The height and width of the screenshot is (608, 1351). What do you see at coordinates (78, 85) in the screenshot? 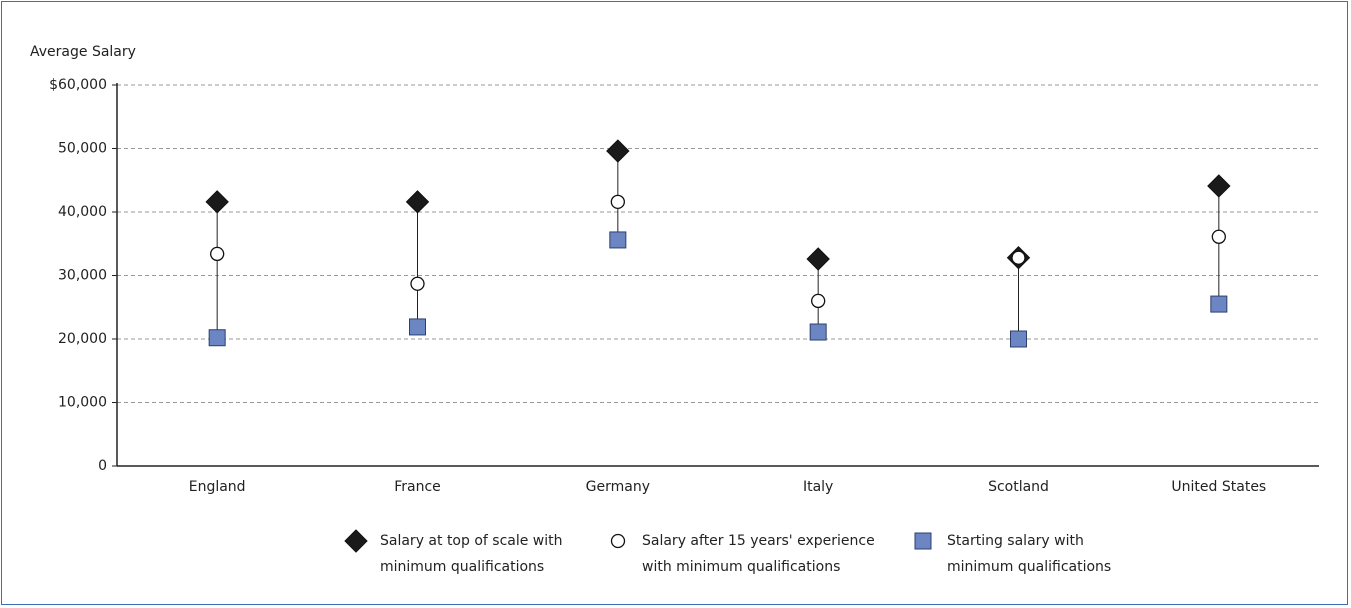
I see `y-tick-label: $60,000` at bounding box center [78, 85].